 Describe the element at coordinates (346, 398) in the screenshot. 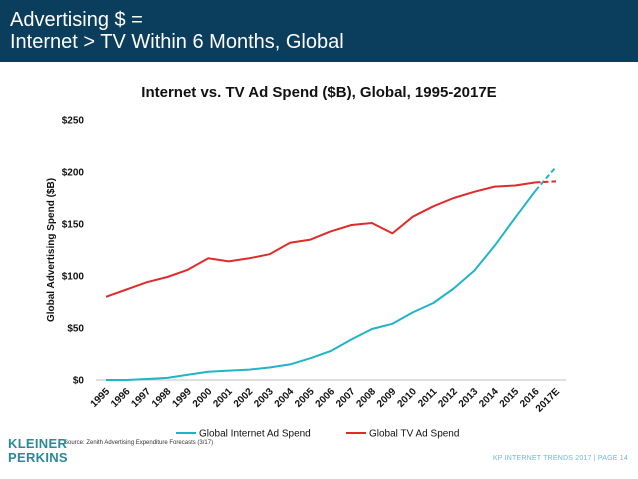

I see `x-tick-label: 2007` at that location.